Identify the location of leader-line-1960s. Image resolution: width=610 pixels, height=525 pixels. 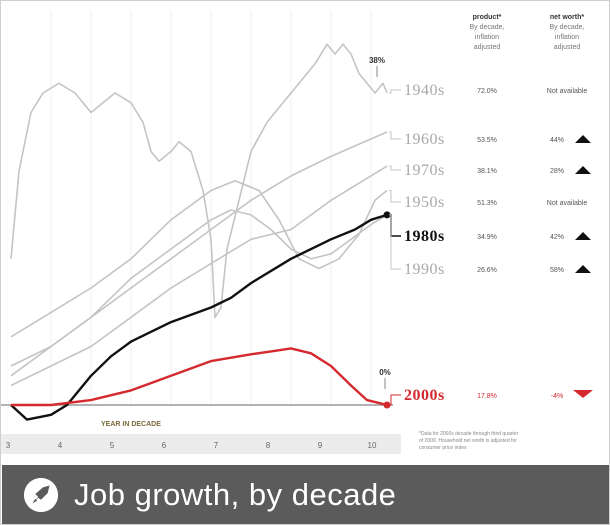
(395, 135).